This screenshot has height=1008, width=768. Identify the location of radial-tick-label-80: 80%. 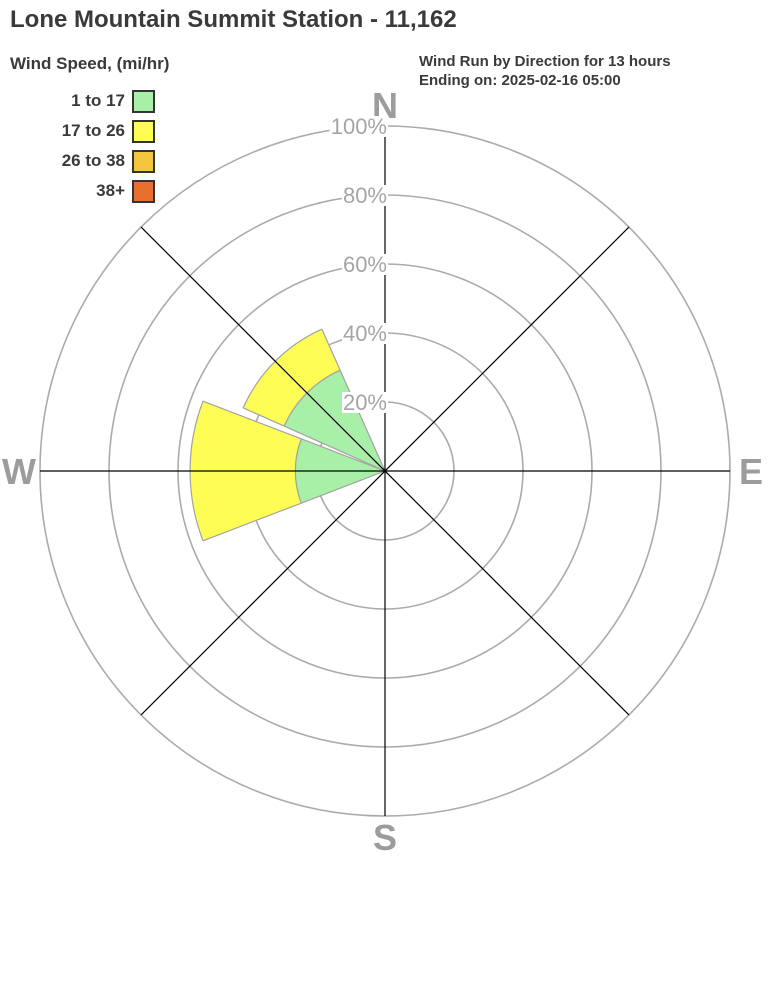
(365, 195).